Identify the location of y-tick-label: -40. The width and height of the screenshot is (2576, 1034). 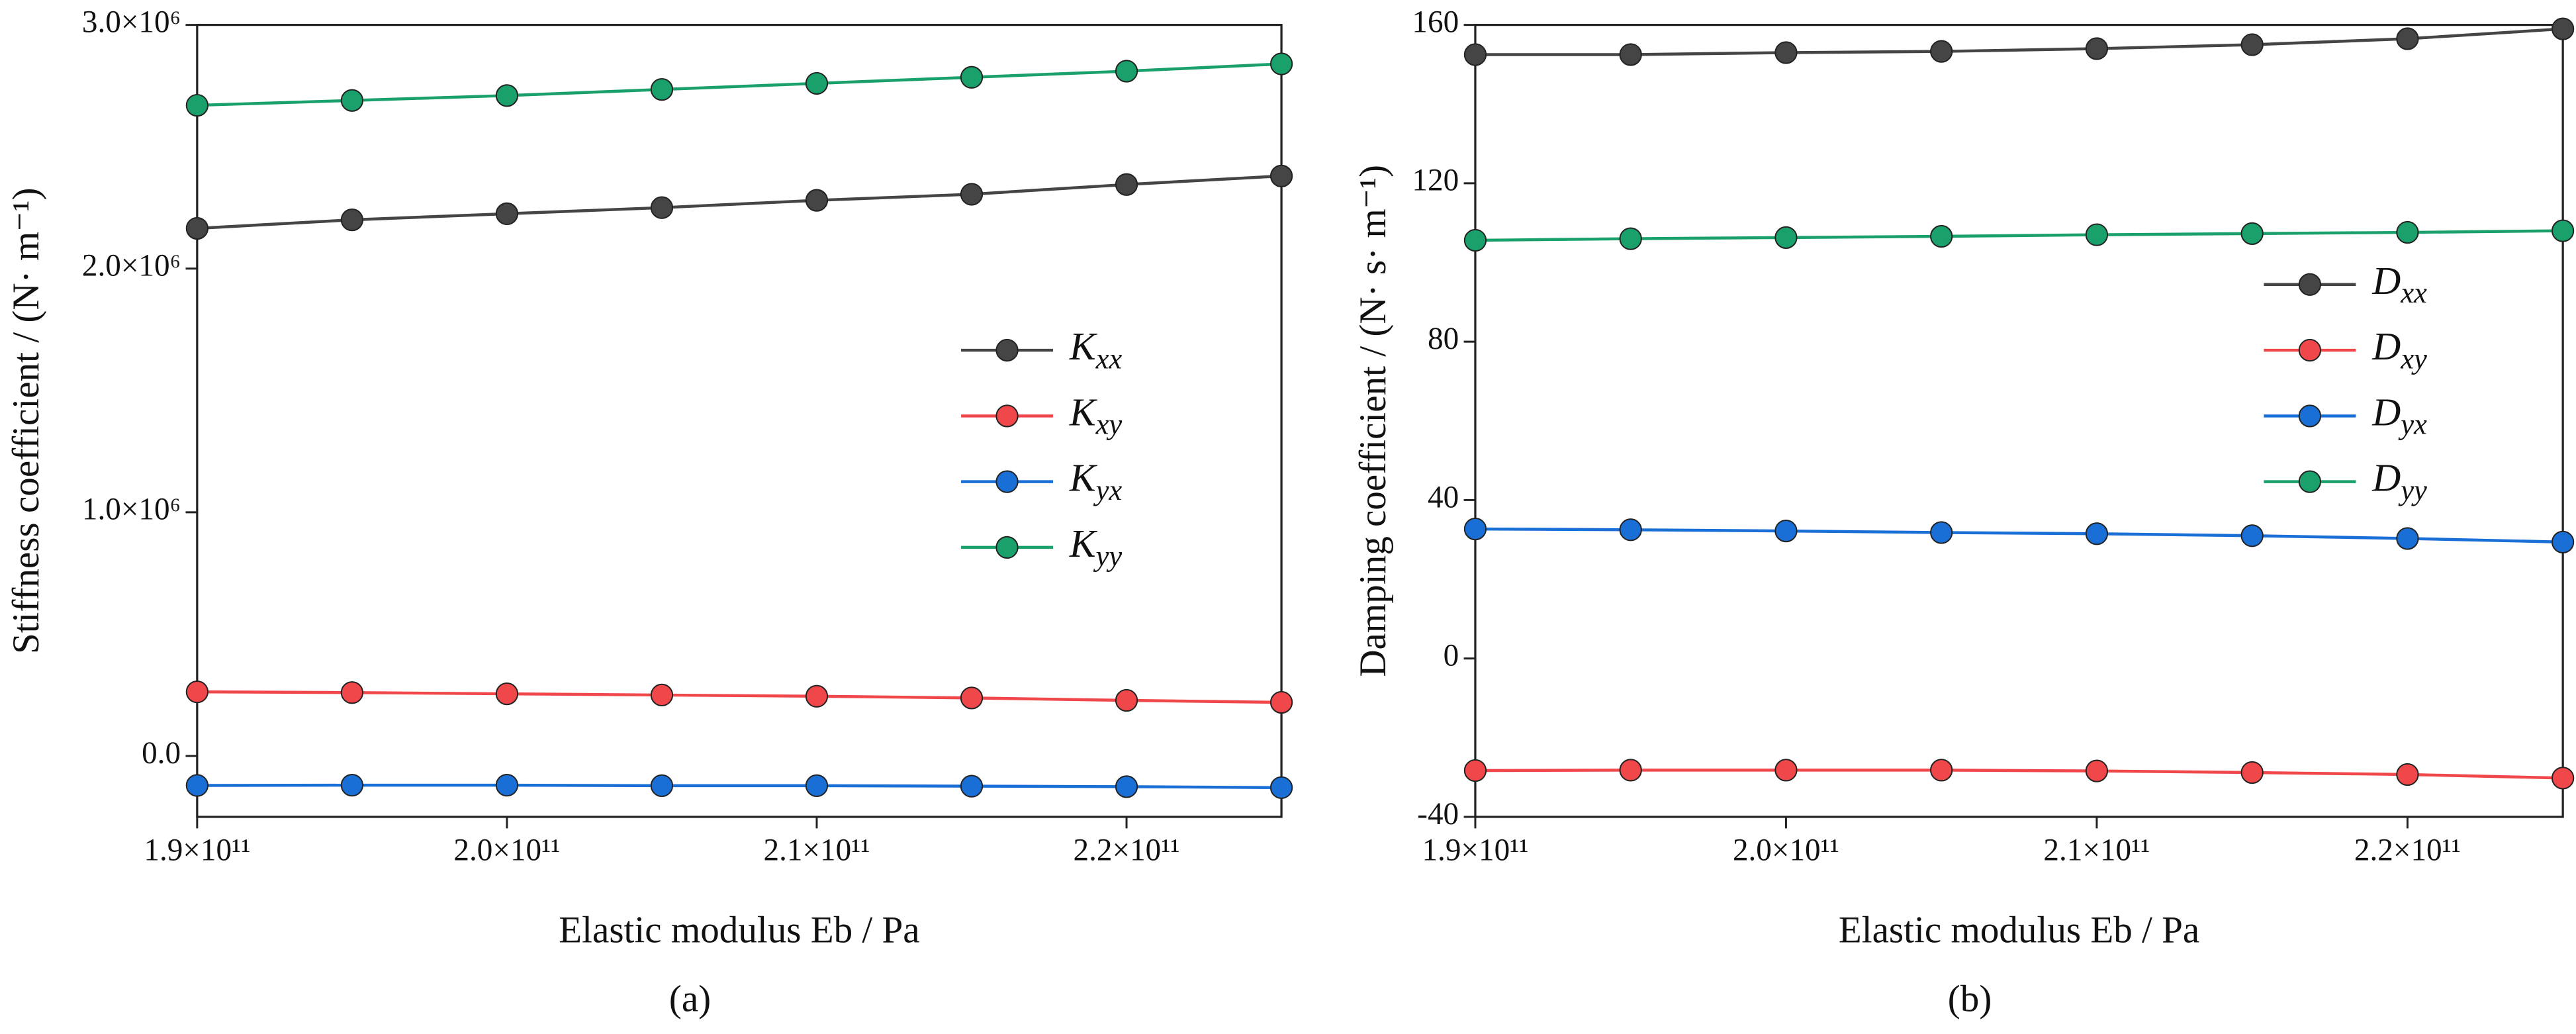
(1438, 814).